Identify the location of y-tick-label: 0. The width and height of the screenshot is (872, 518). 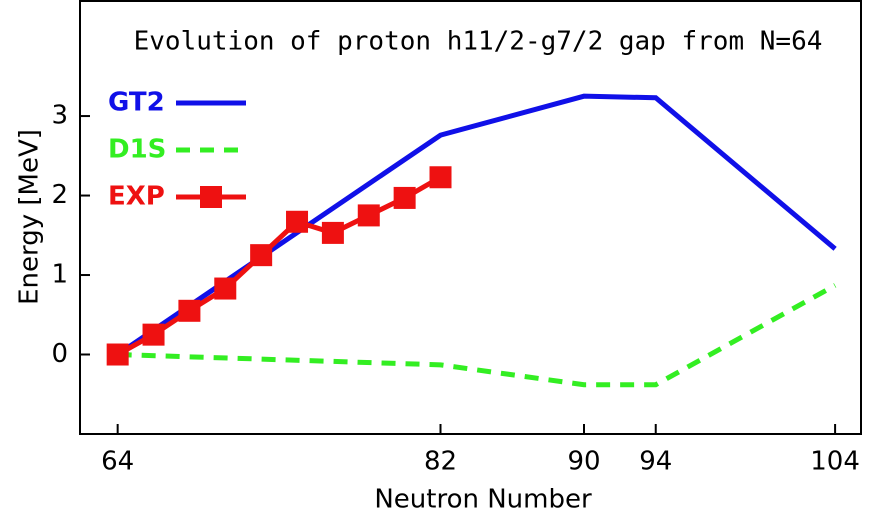
(59, 354).